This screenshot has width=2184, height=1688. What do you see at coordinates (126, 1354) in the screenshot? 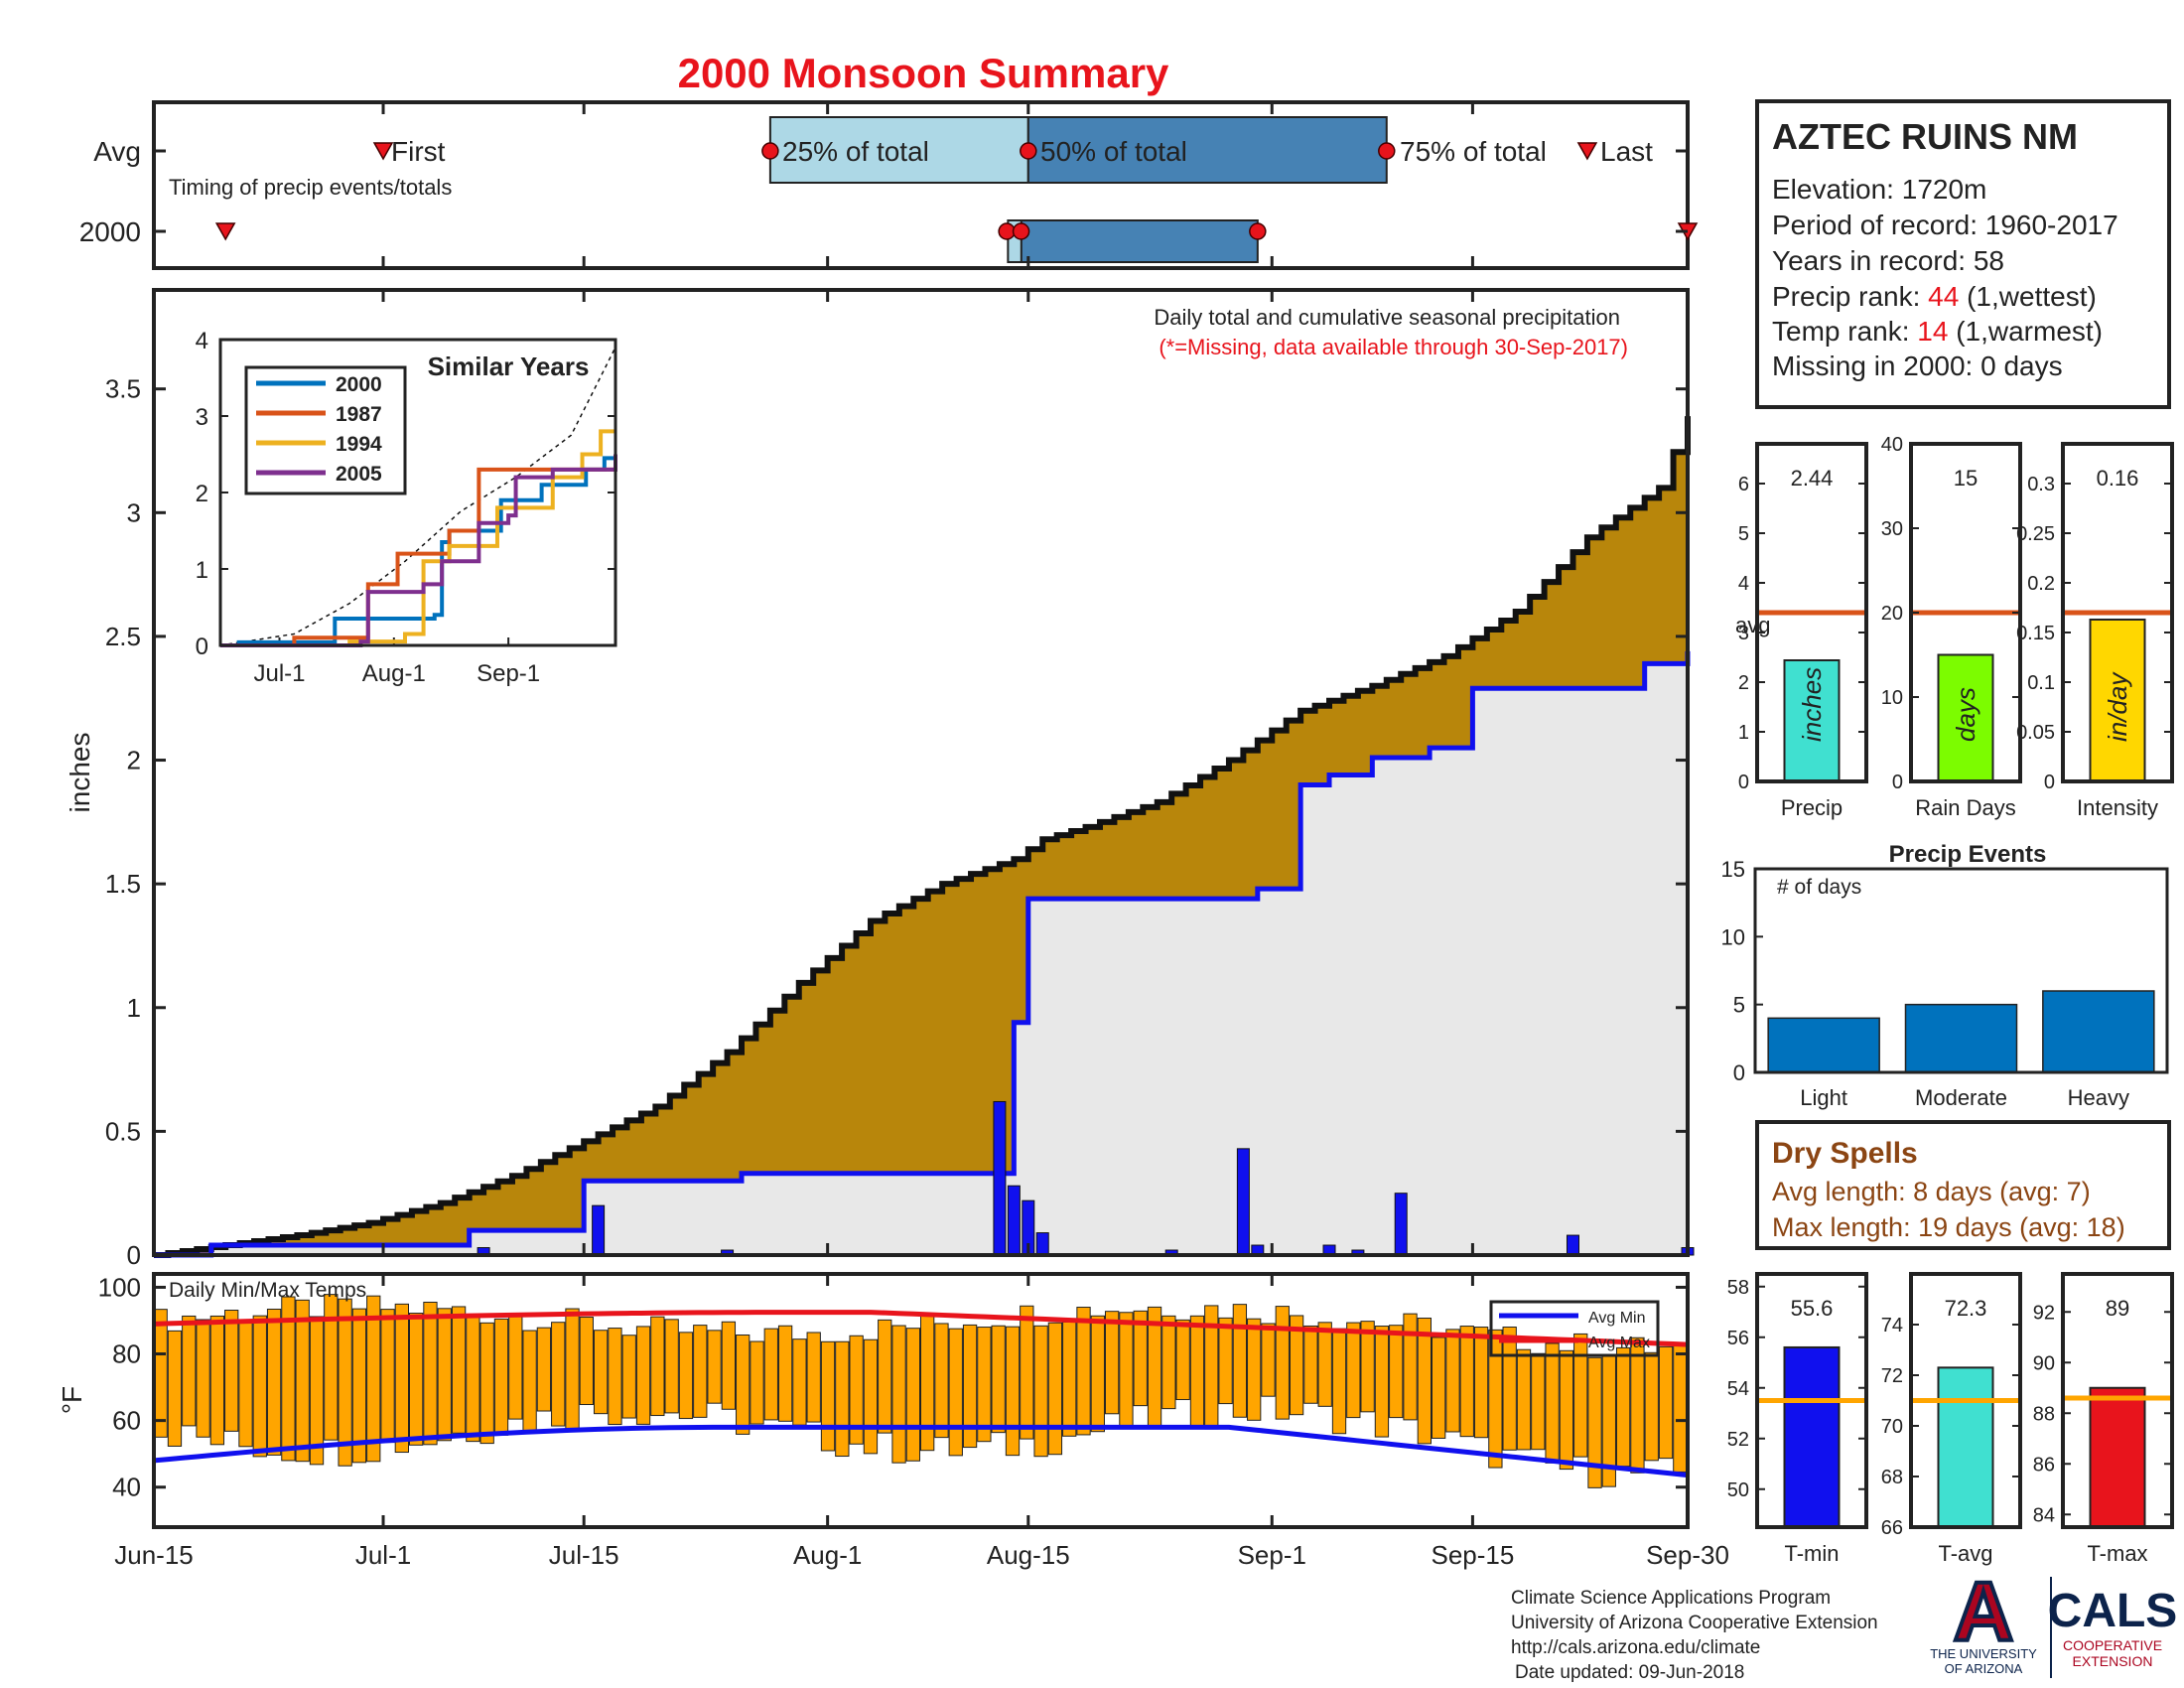
I see `temp-y-label: 80` at bounding box center [126, 1354].